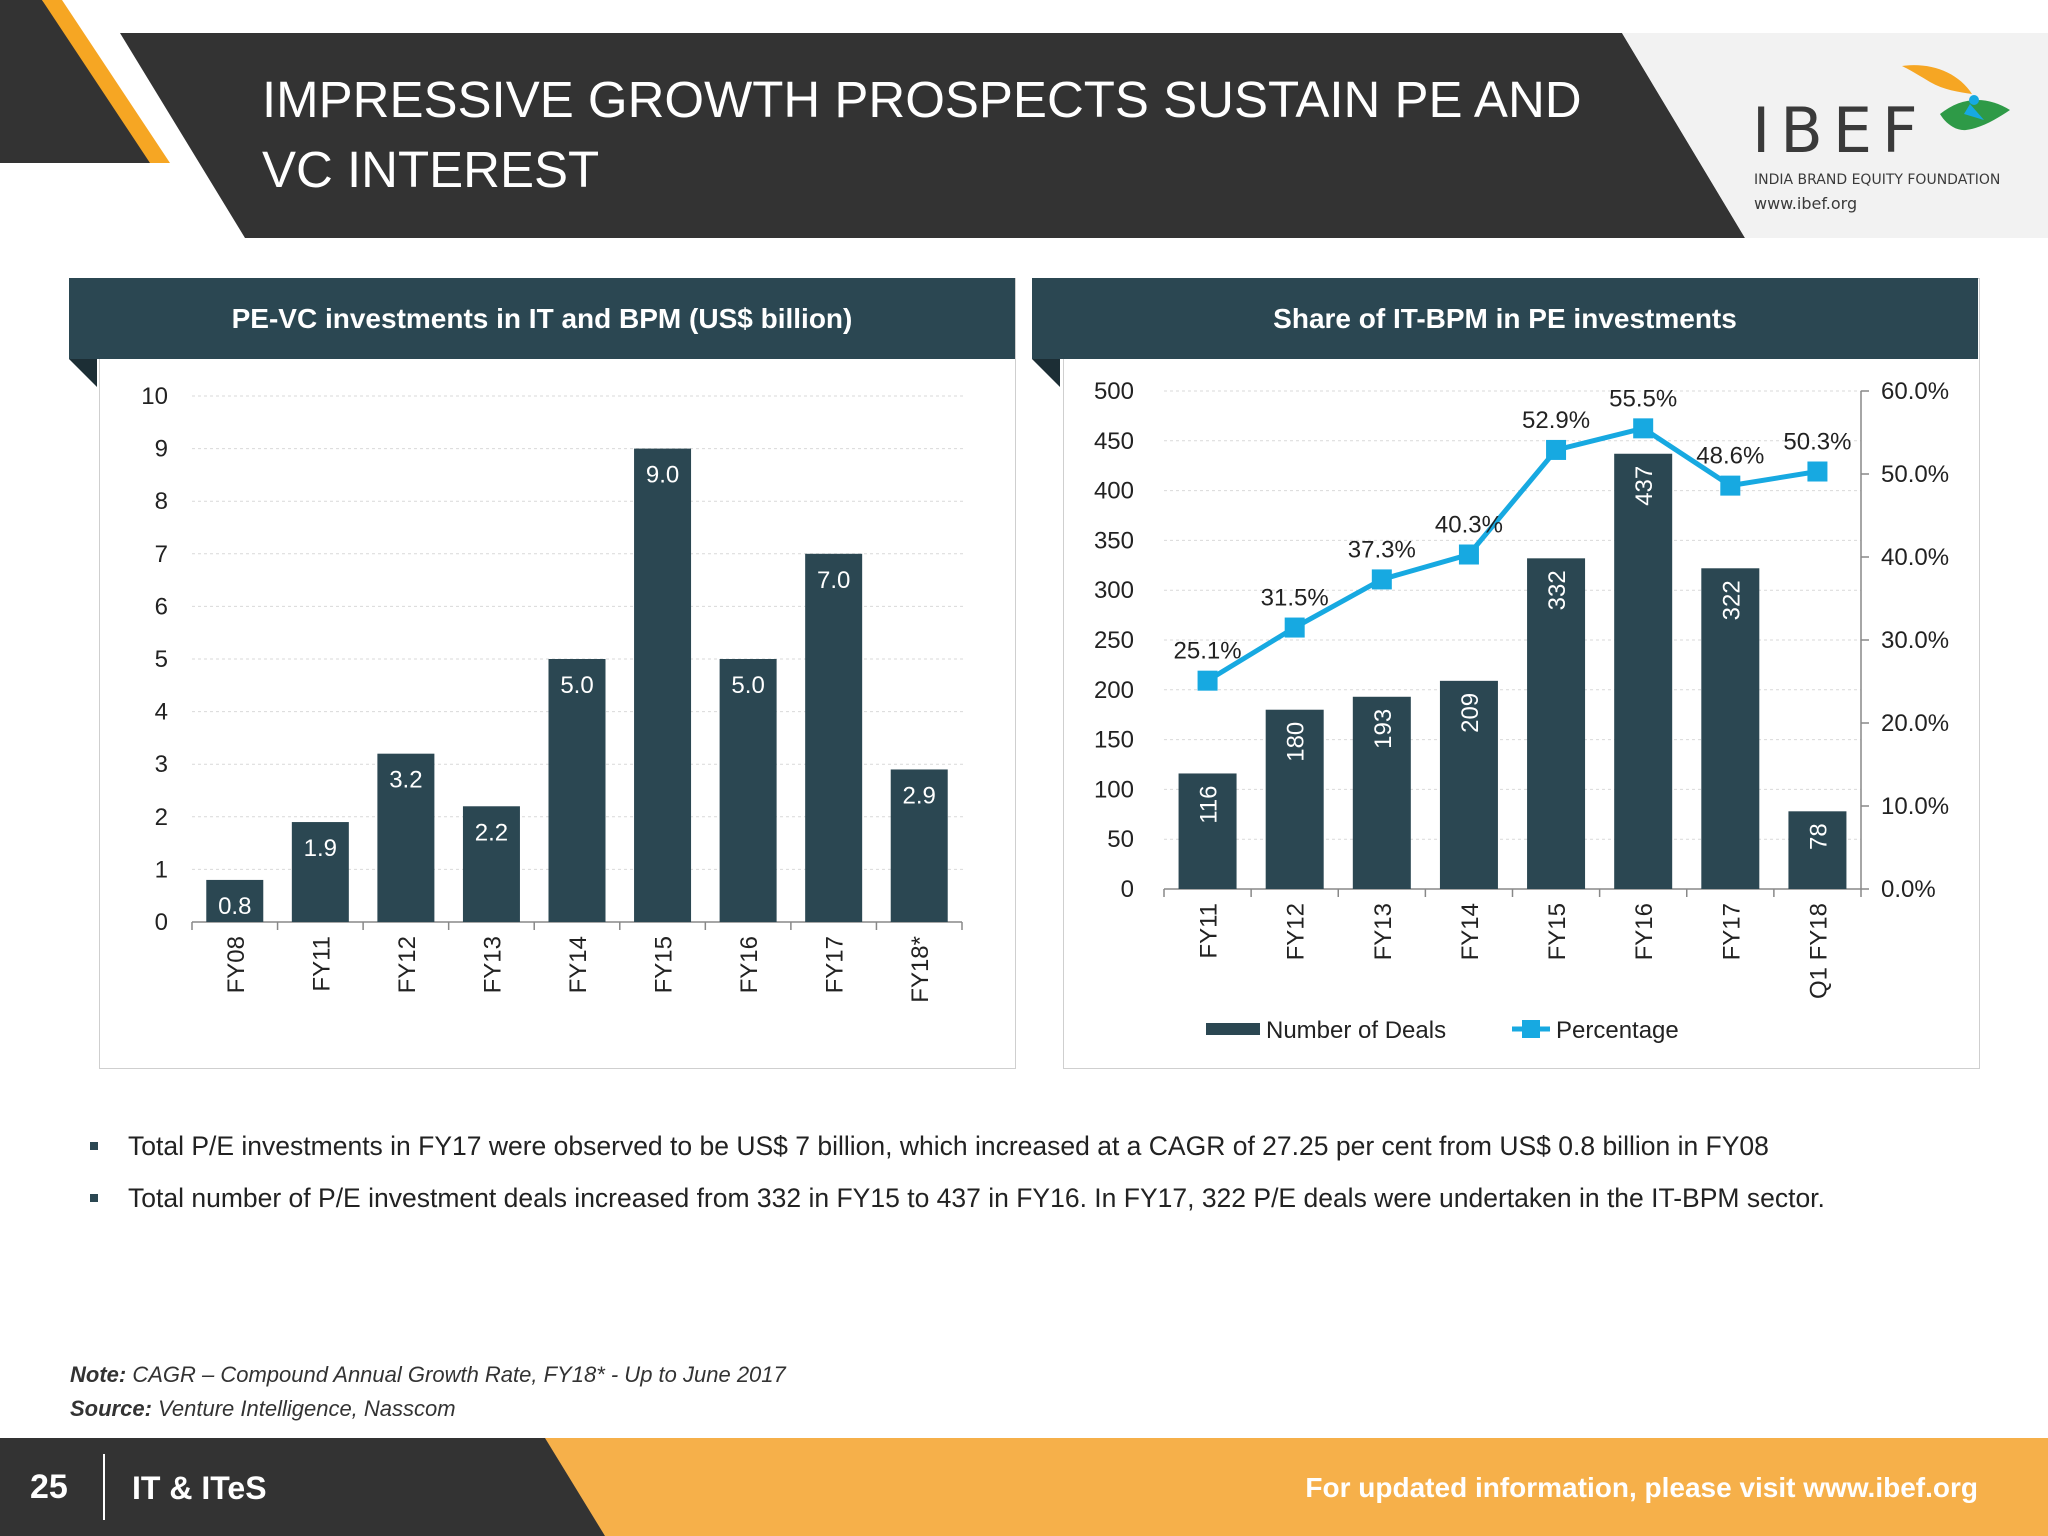  What do you see at coordinates (1617, 1030) in the screenshot?
I see `legend-label-percentage: Percentage` at bounding box center [1617, 1030].